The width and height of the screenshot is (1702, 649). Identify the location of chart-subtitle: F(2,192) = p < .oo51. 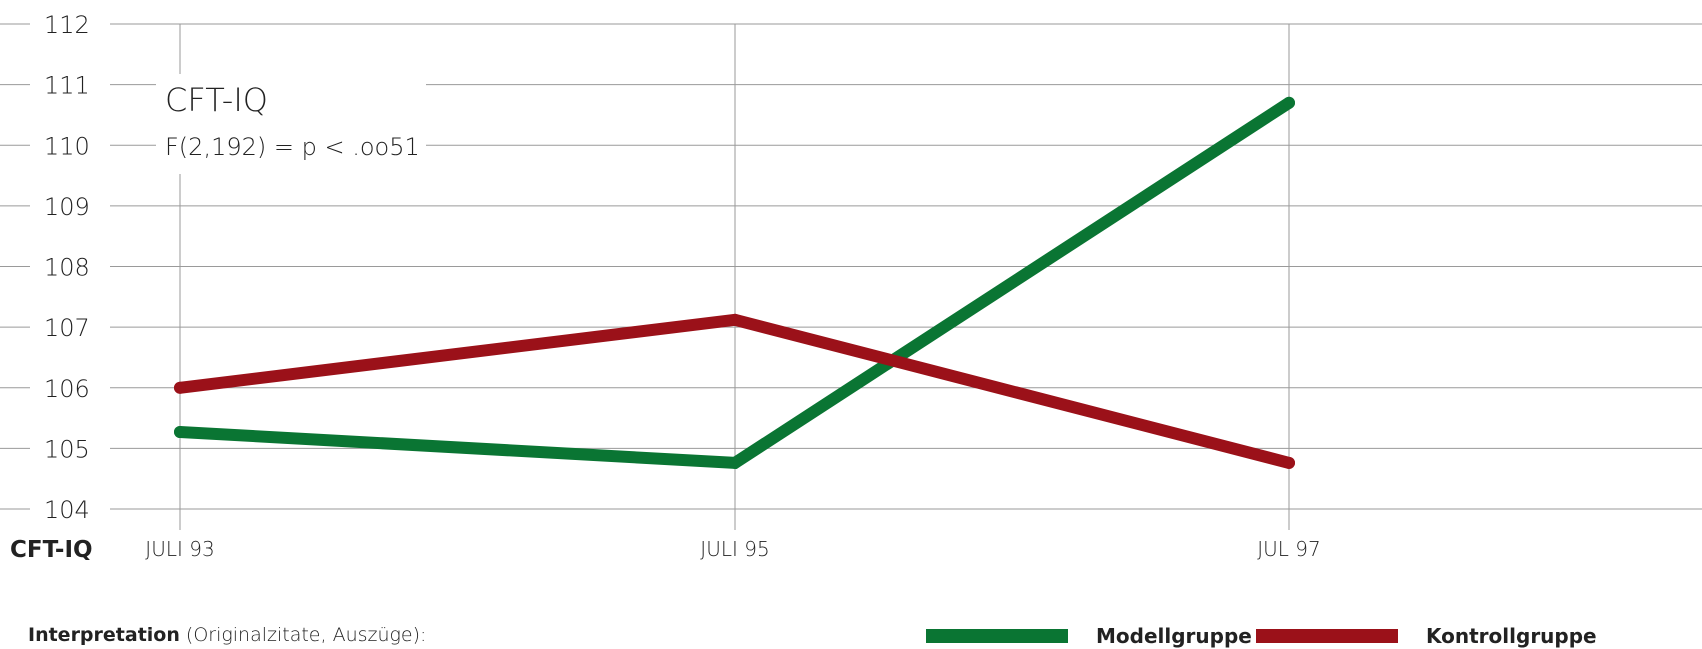
(292, 147).